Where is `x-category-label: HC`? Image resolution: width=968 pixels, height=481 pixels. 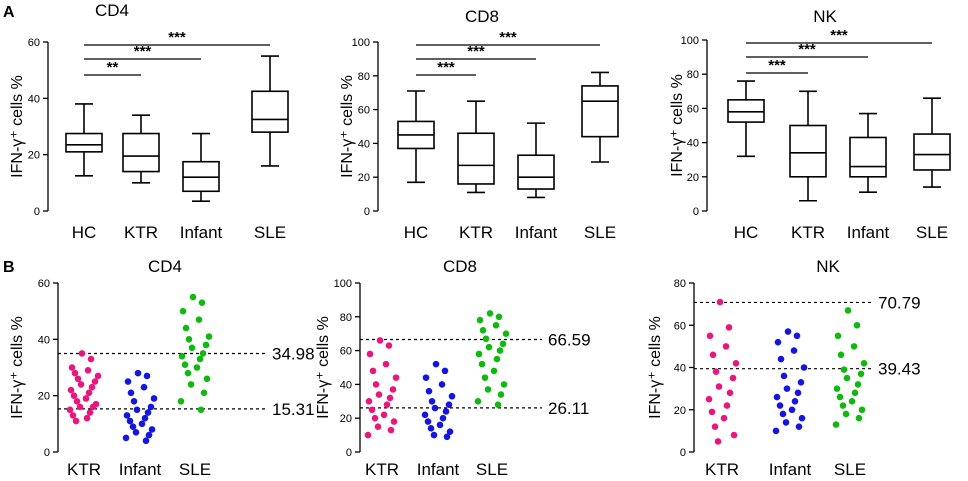
x-category-label: HC is located at coordinates (746, 232).